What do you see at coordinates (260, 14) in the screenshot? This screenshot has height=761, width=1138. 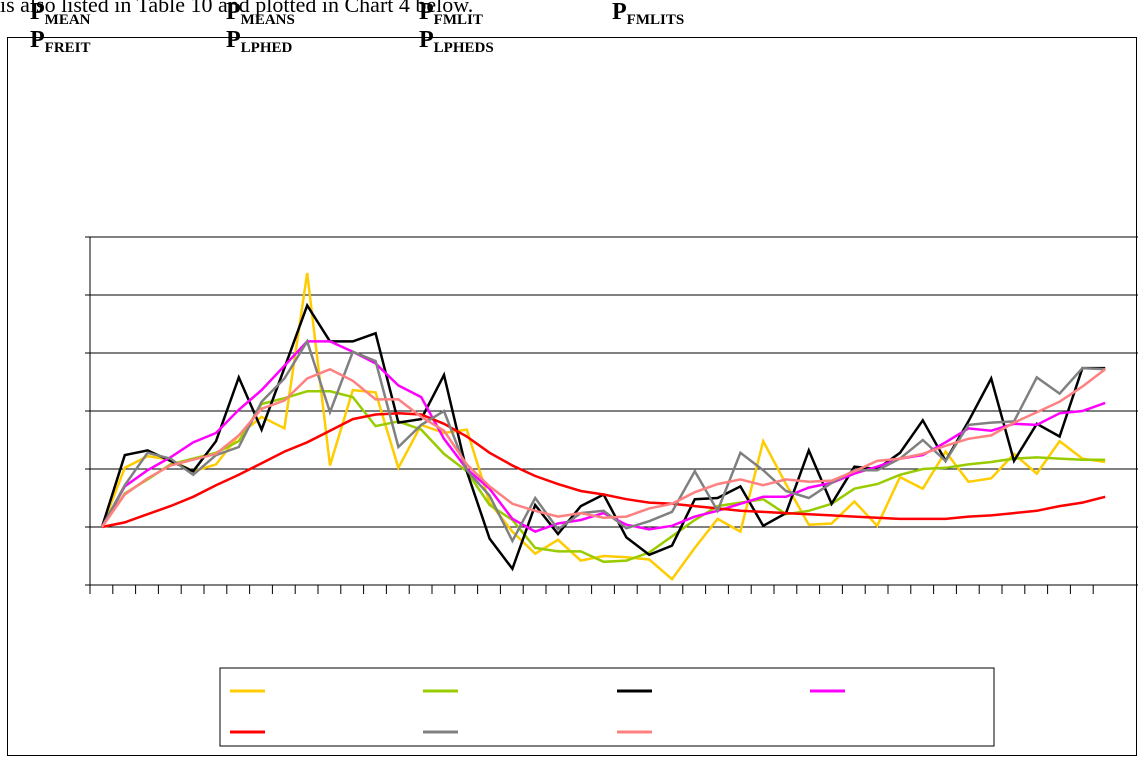 I see `symbol-pmeans: PMEANS` at bounding box center [260, 14].